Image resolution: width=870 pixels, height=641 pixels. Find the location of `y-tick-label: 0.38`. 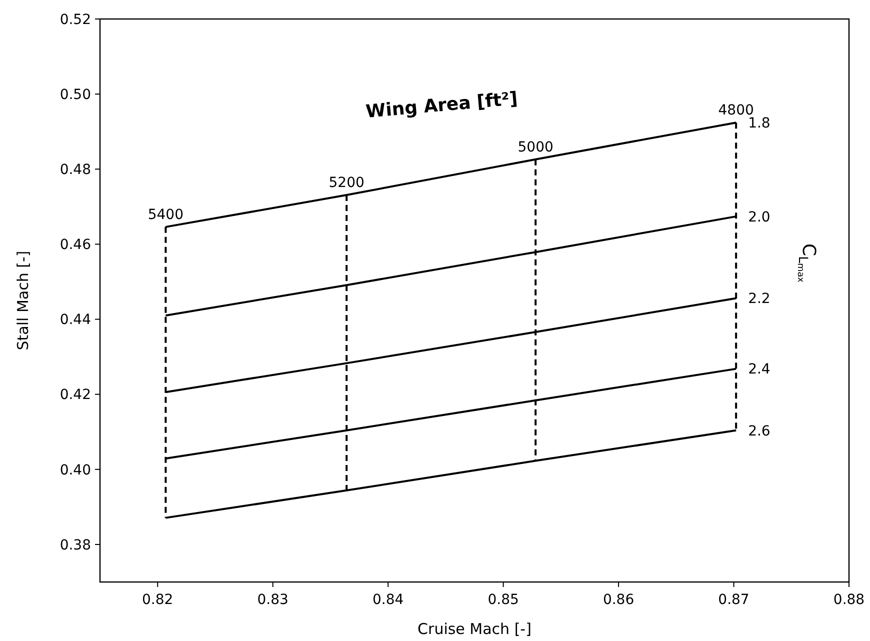

y-tick-label: 0.38 is located at coordinates (75, 545).